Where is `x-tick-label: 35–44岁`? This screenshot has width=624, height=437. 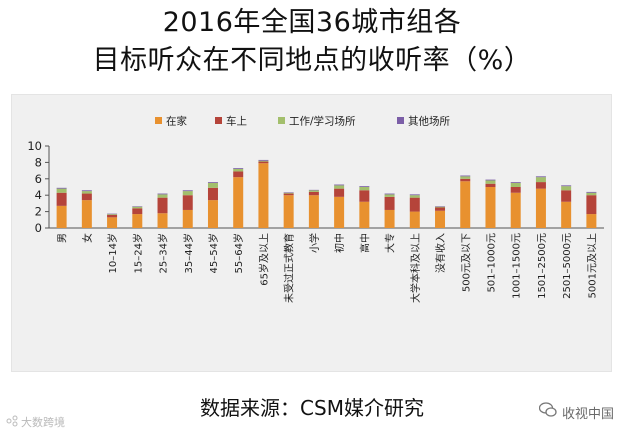 x-tick-label: 35–44岁 is located at coordinates (188, 253).